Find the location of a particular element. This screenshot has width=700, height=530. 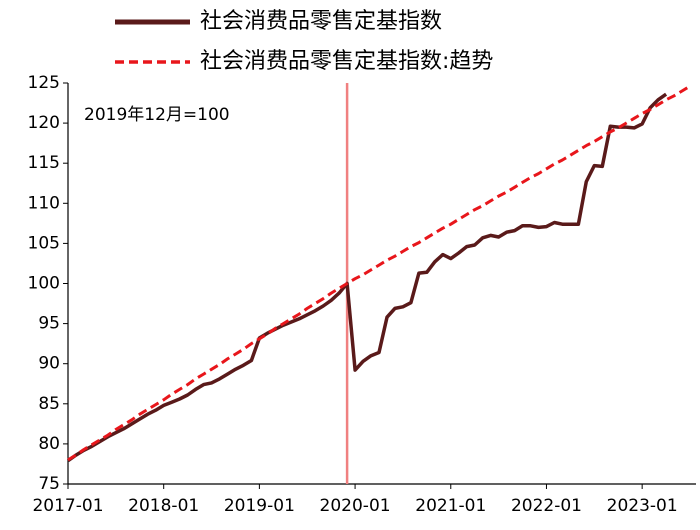

y-tick-label: 110 is located at coordinates (44, 203).